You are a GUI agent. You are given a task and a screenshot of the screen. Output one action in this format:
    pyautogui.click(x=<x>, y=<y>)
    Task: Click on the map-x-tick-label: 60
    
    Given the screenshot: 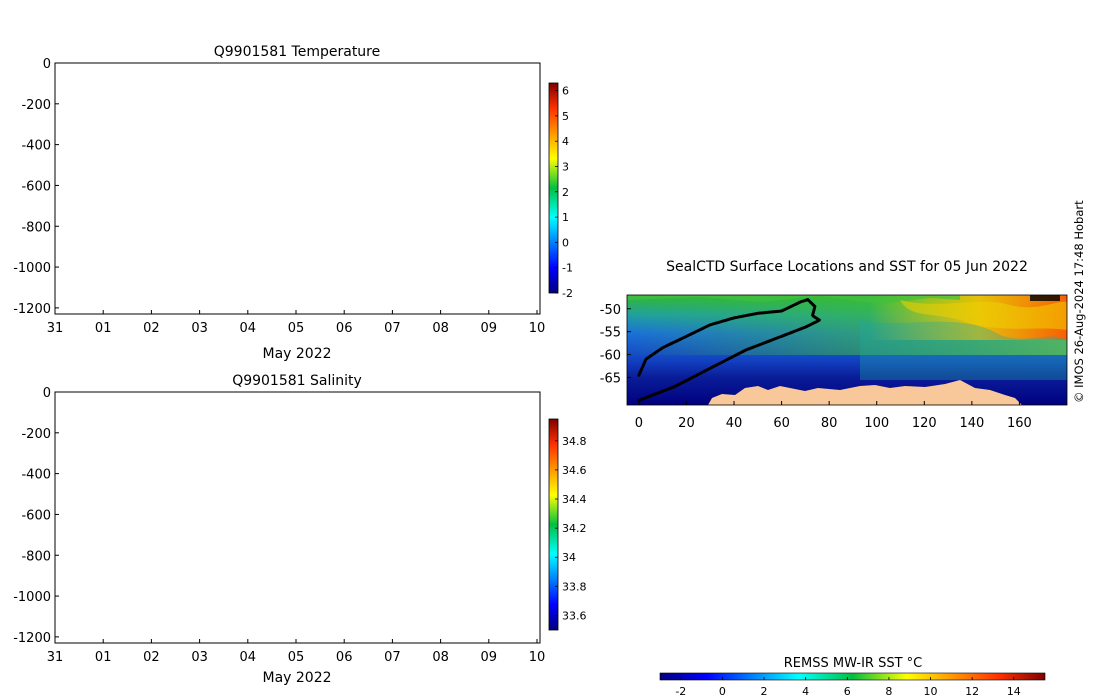 What is the action you would take?
    pyautogui.click(x=781, y=423)
    